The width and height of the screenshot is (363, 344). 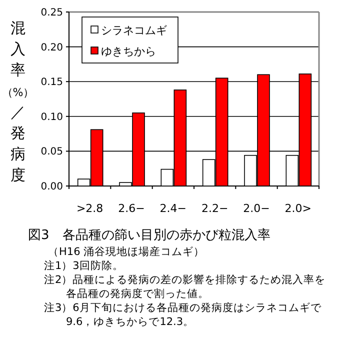 What do you see at coordinates (51, 187) in the screenshot?
I see `y-tick-label: 0.00` at bounding box center [51, 187].